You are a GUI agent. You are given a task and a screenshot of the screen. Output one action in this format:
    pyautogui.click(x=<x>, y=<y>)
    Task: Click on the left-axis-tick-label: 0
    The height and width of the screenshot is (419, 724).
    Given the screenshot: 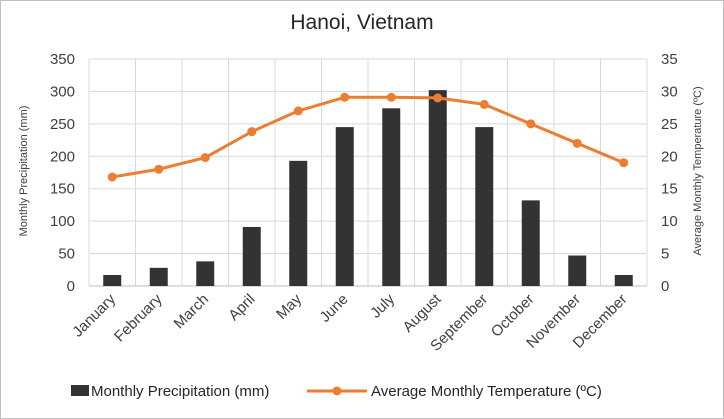 What is the action you would take?
    pyautogui.click(x=71, y=286)
    